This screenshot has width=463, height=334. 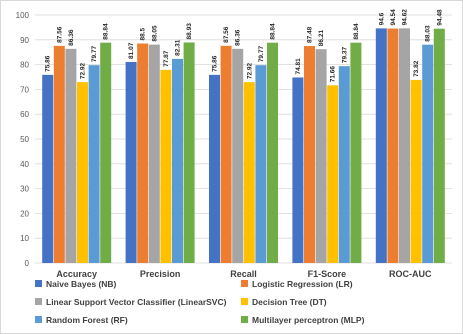 What do you see at coordinates (344, 55) in the screenshot?
I see `data-label: 79.37` at bounding box center [344, 55].